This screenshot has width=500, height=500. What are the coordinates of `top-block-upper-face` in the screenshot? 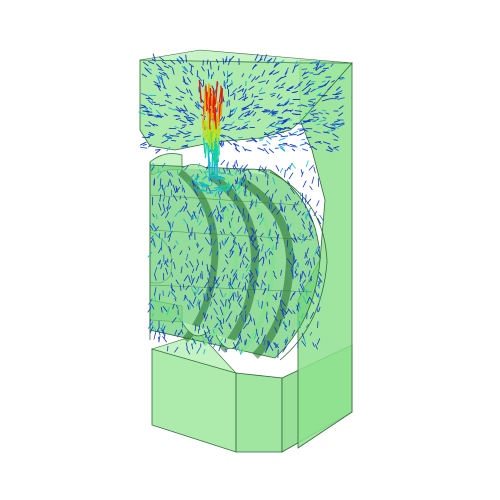 It's located at (246, 56).